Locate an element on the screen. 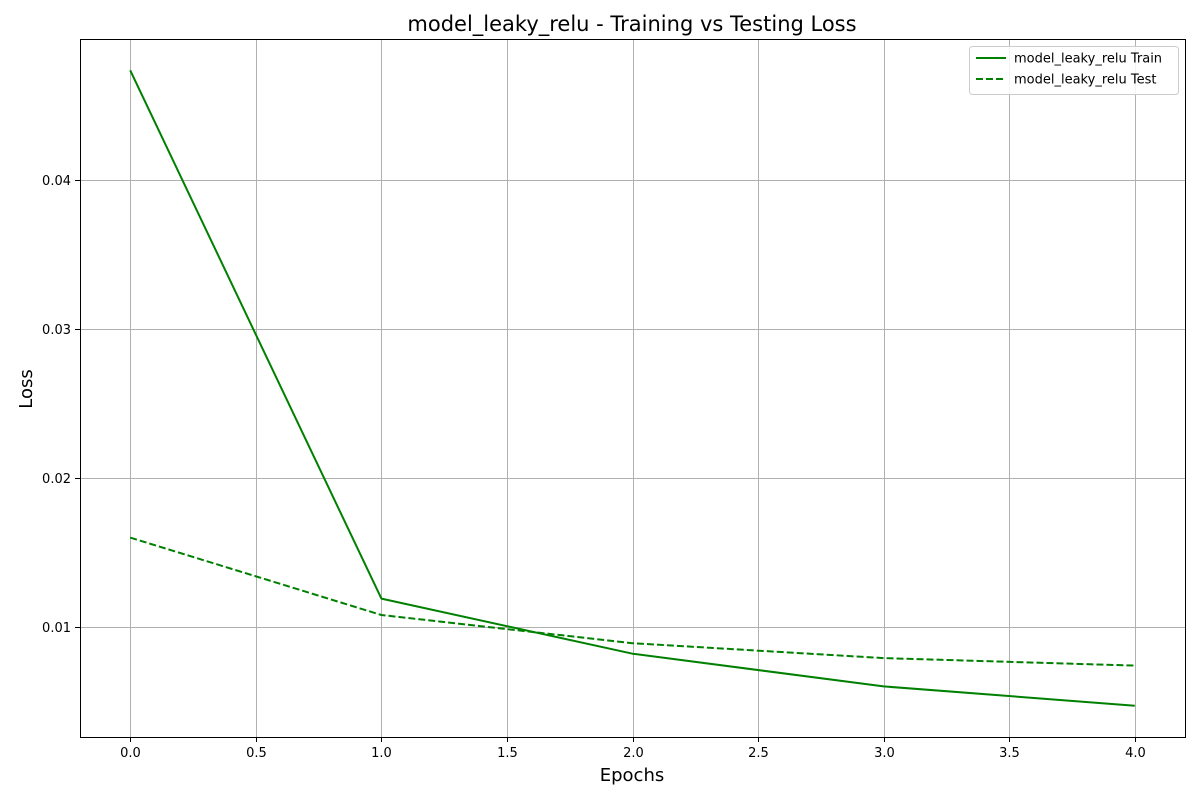 This screenshot has width=1200, height=800. x-tick-label: 3.0 is located at coordinates (884, 753).